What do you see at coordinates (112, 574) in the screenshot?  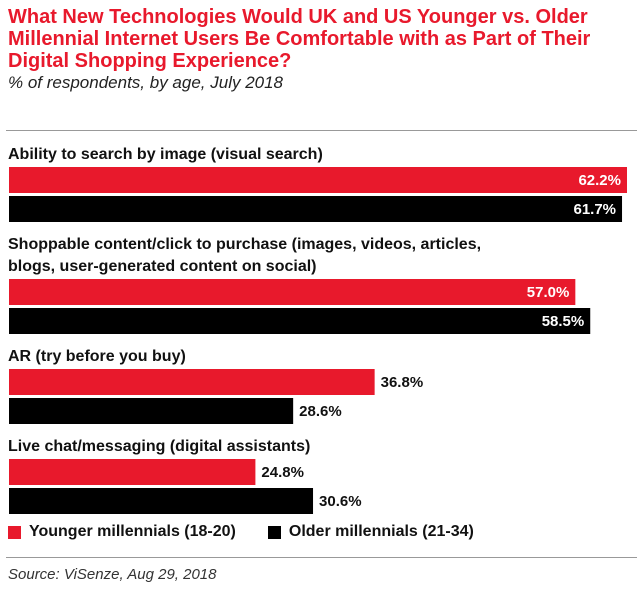 I see `chart-source: Source: ViSenze, Aug 29, 2018` at bounding box center [112, 574].